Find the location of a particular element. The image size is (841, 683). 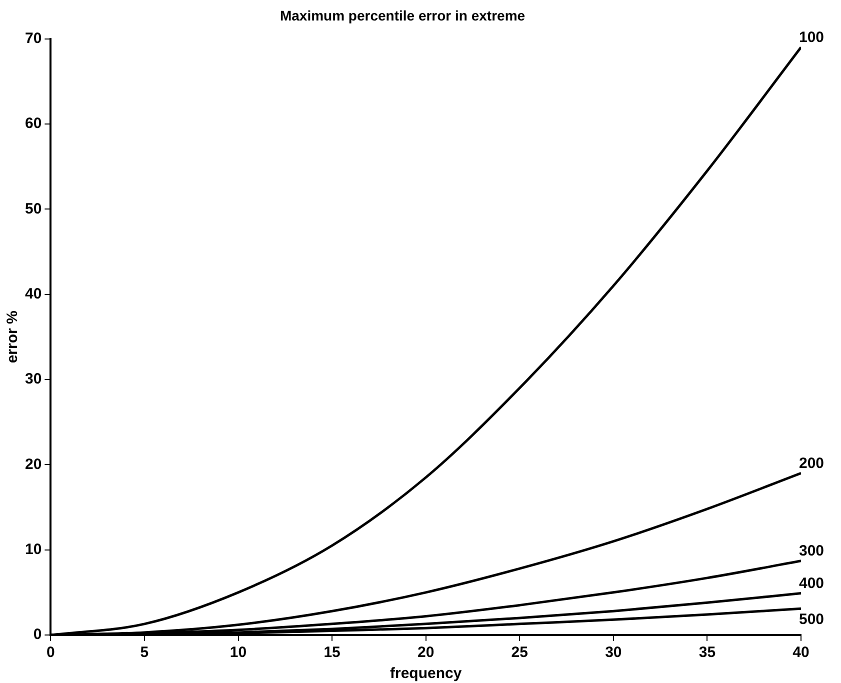

series-label: 200 is located at coordinates (811, 463).